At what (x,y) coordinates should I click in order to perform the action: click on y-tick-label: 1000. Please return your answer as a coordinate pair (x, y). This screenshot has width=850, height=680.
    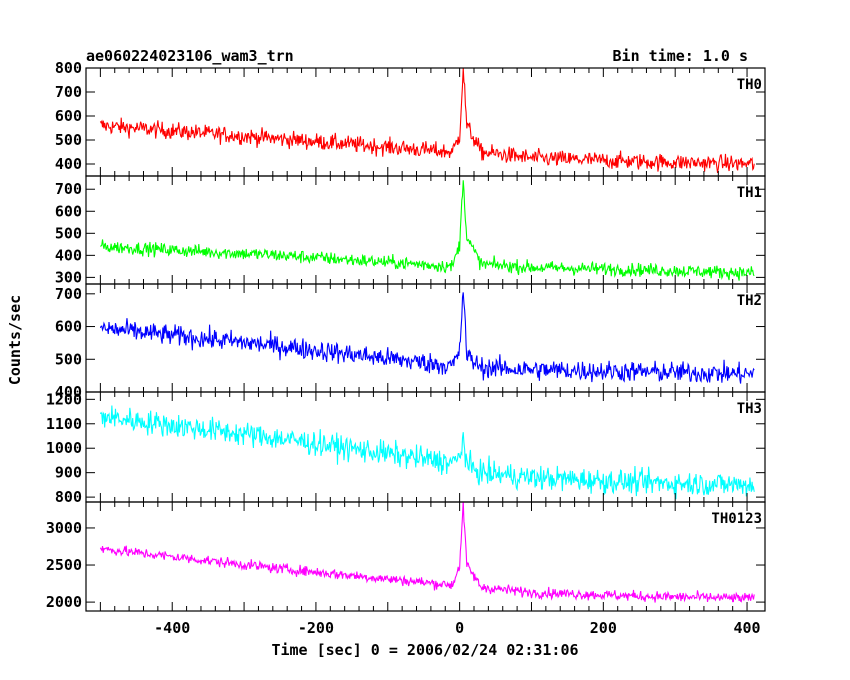
    Looking at the image, I should click on (64, 448).